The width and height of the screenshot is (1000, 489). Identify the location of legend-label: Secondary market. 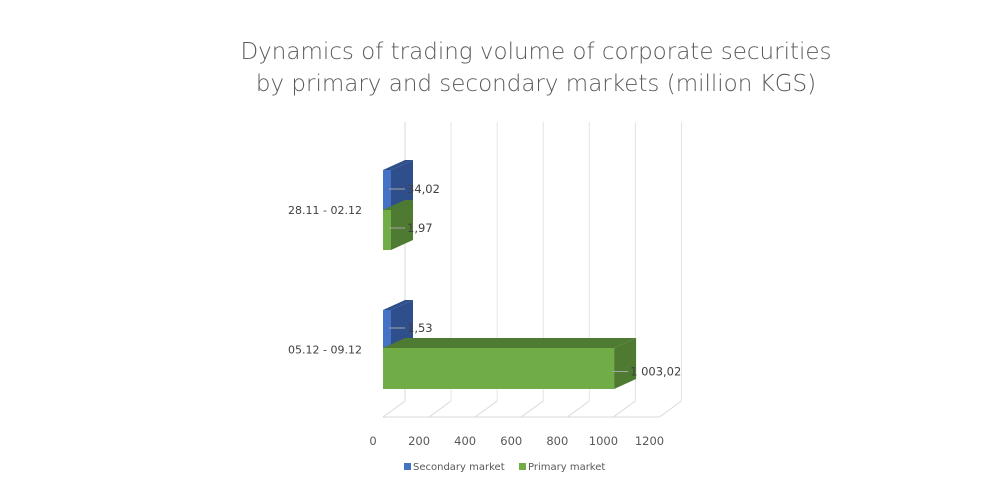
(459, 467).